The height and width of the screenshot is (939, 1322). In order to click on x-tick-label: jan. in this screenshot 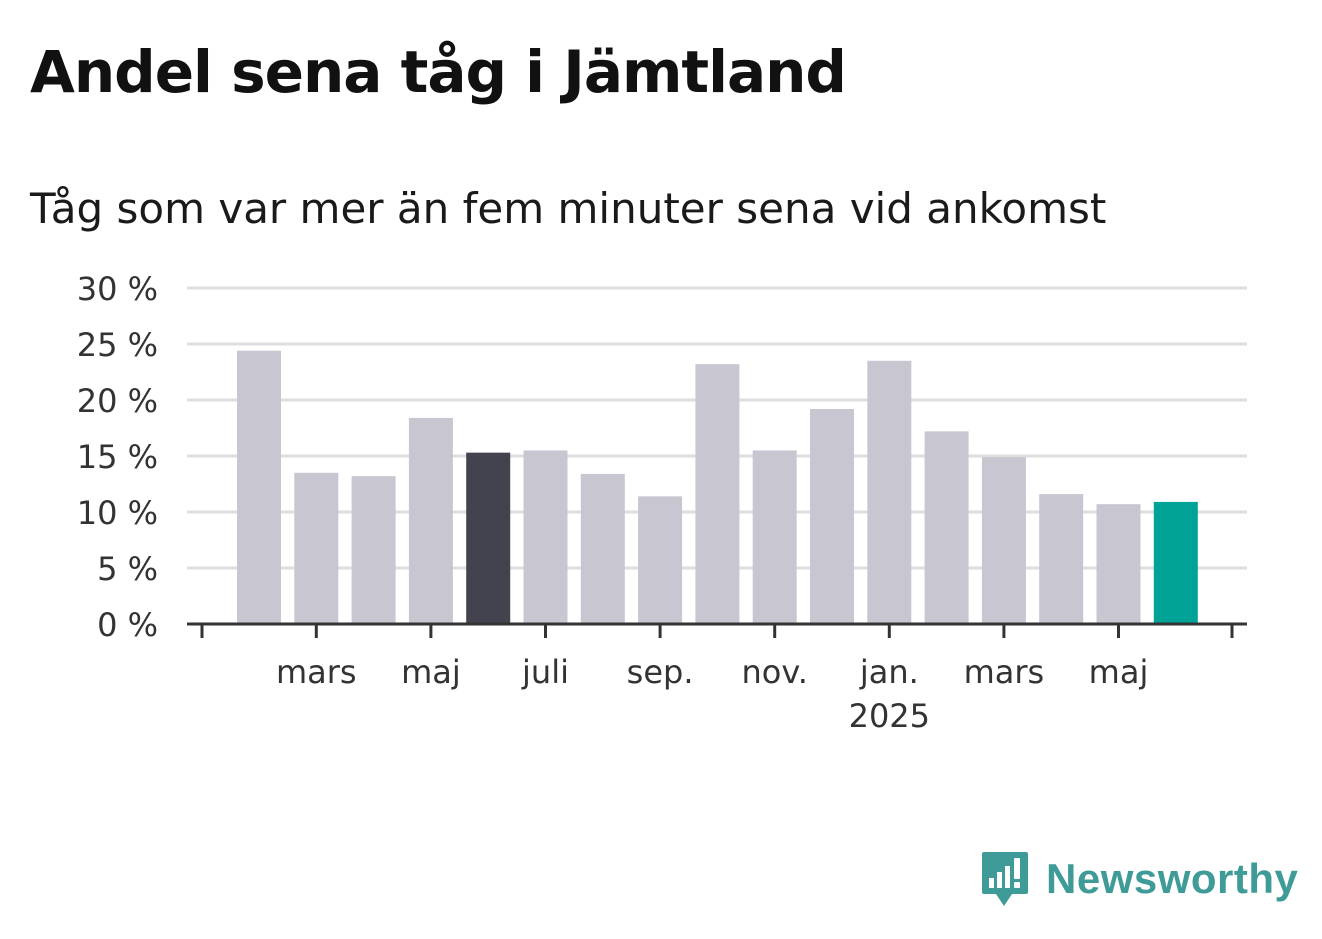, I will do `click(889, 672)`.